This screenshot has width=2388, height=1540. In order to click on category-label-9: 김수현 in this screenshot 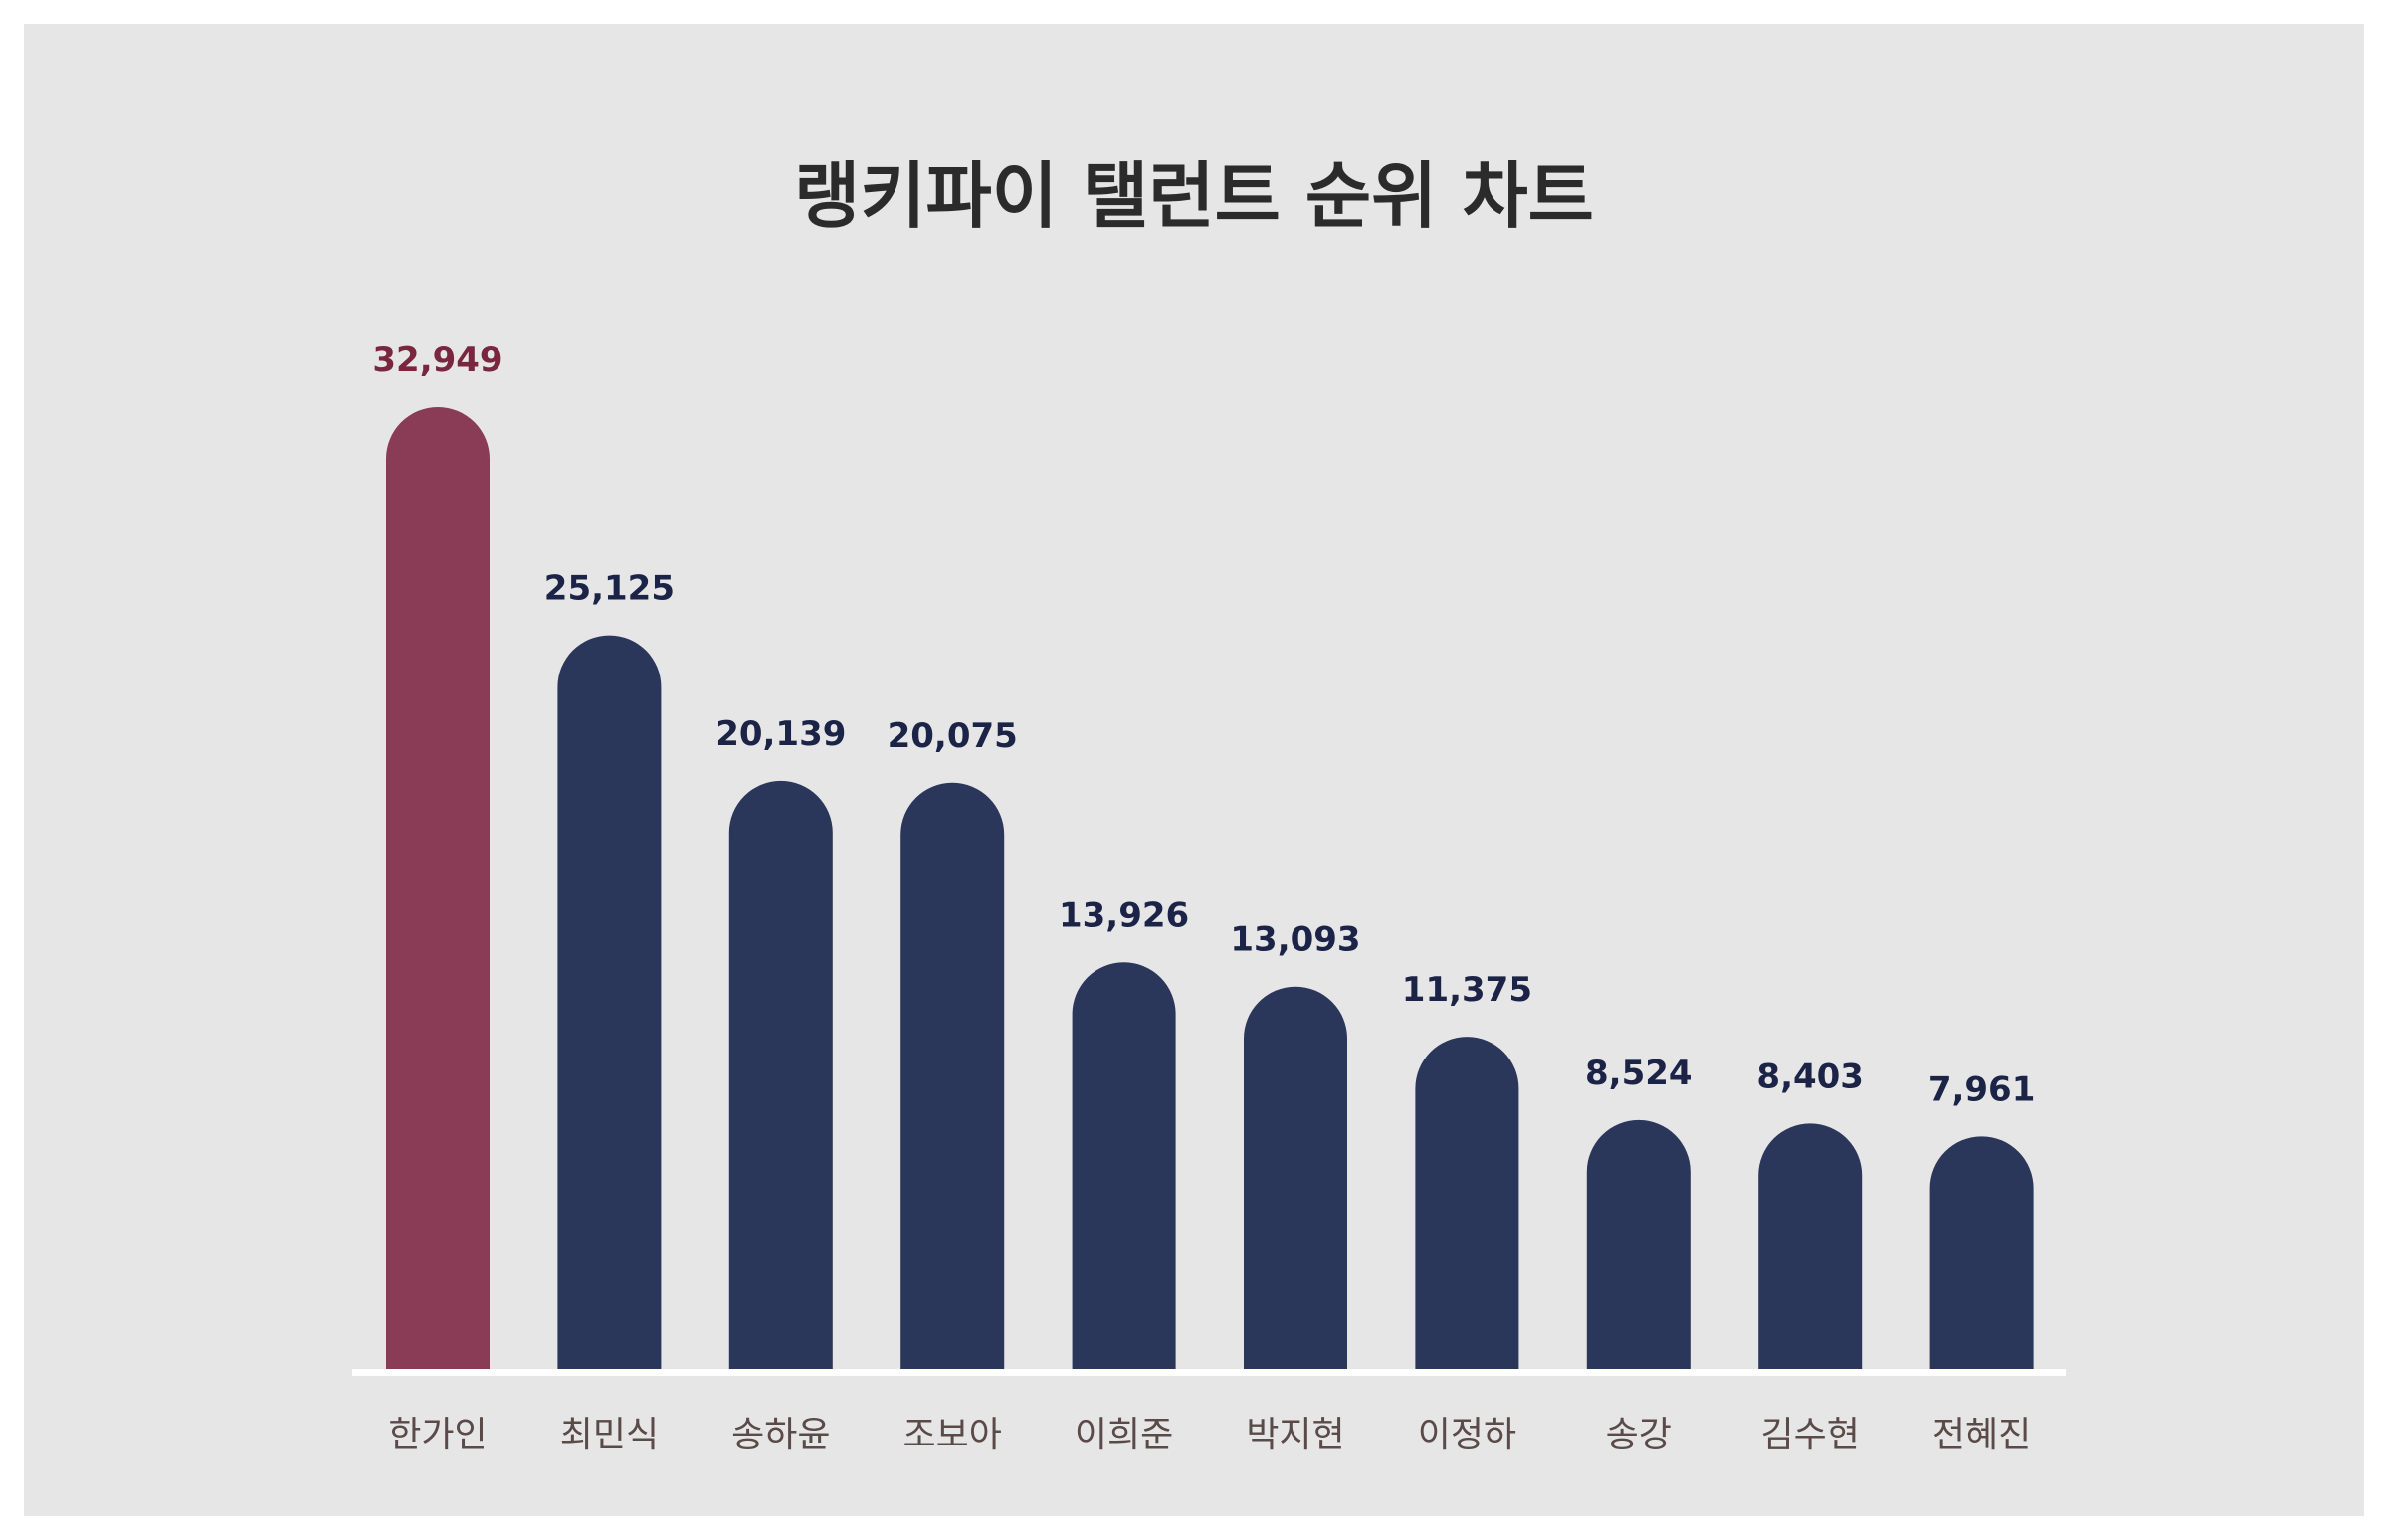, I will do `click(1810, 1435)`.